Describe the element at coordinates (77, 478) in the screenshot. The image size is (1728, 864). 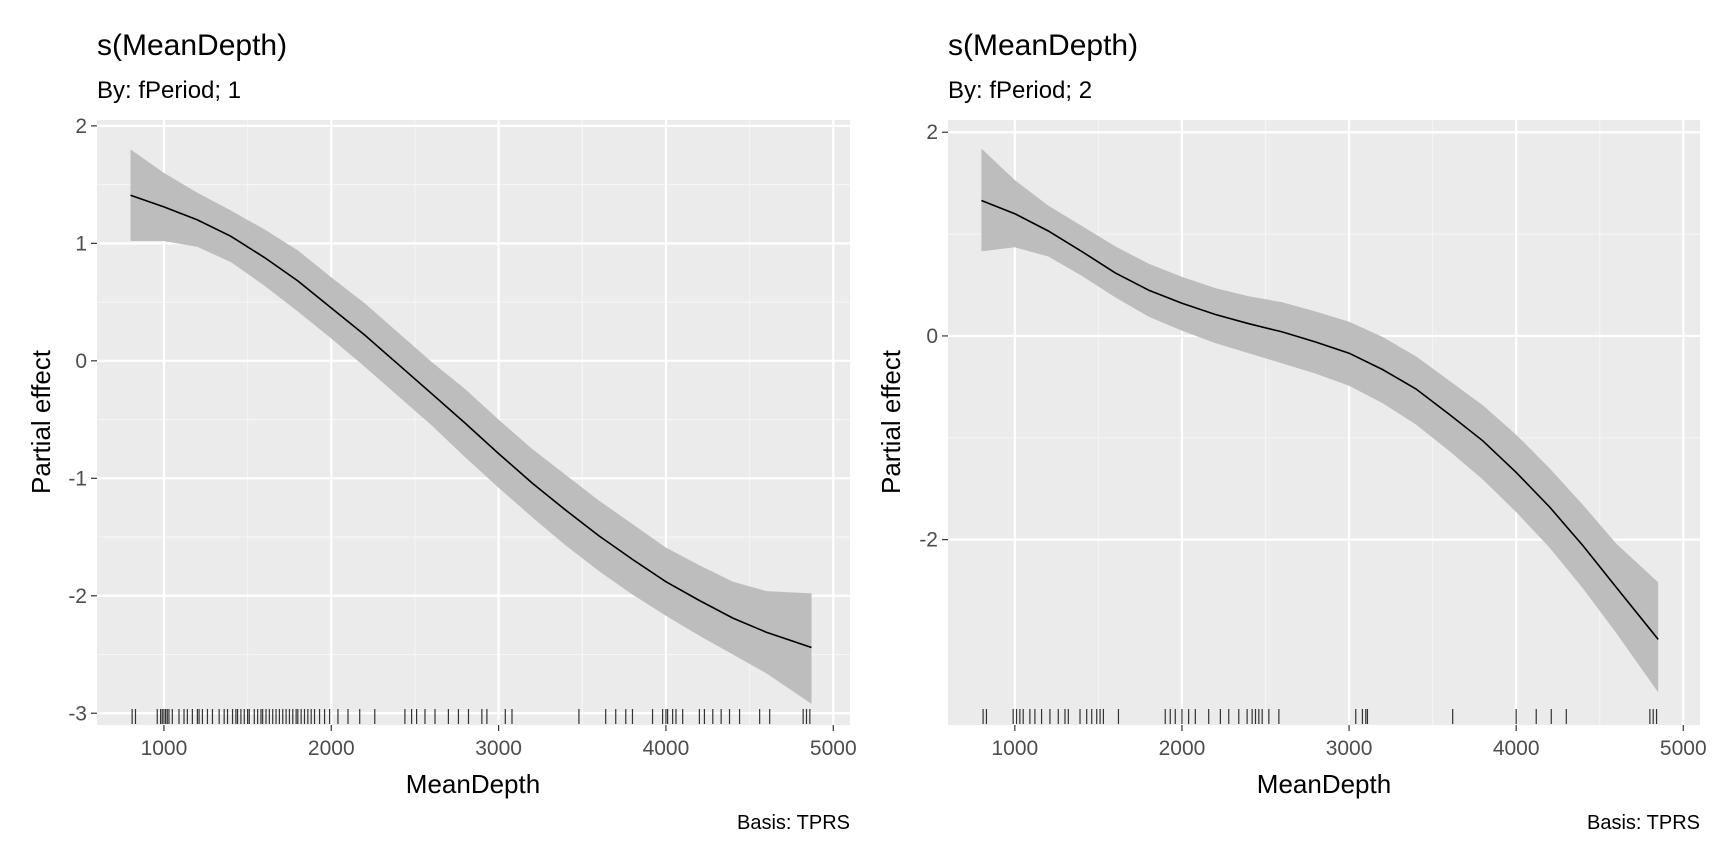
I see `y-tick-label: -1` at that location.